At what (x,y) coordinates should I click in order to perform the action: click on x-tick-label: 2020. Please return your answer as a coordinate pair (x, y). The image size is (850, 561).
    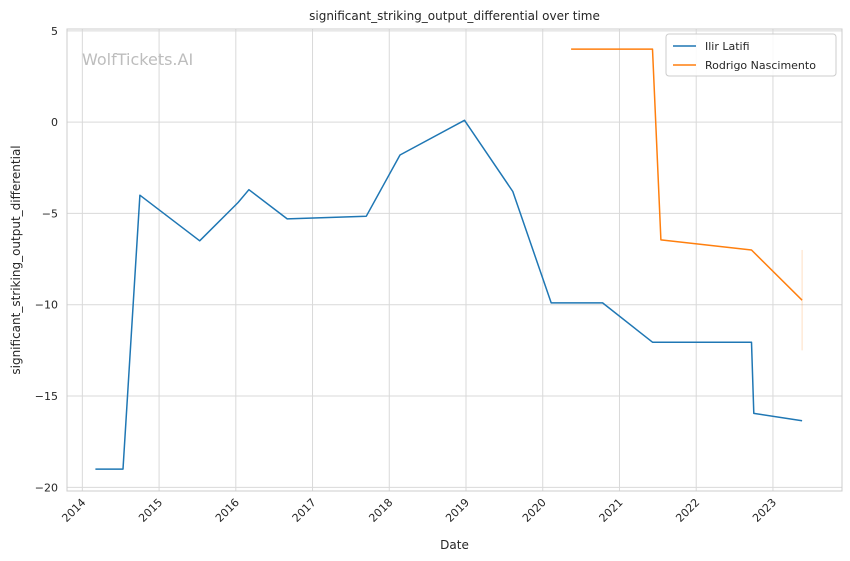
    Looking at the image, I should click on (534, 510).